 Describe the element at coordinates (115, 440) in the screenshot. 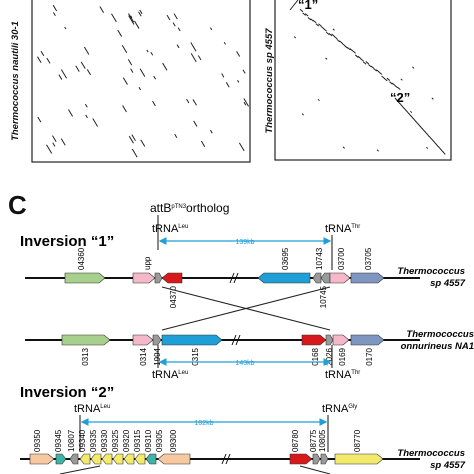

I see `gene-label-09325: 09325` at that location.